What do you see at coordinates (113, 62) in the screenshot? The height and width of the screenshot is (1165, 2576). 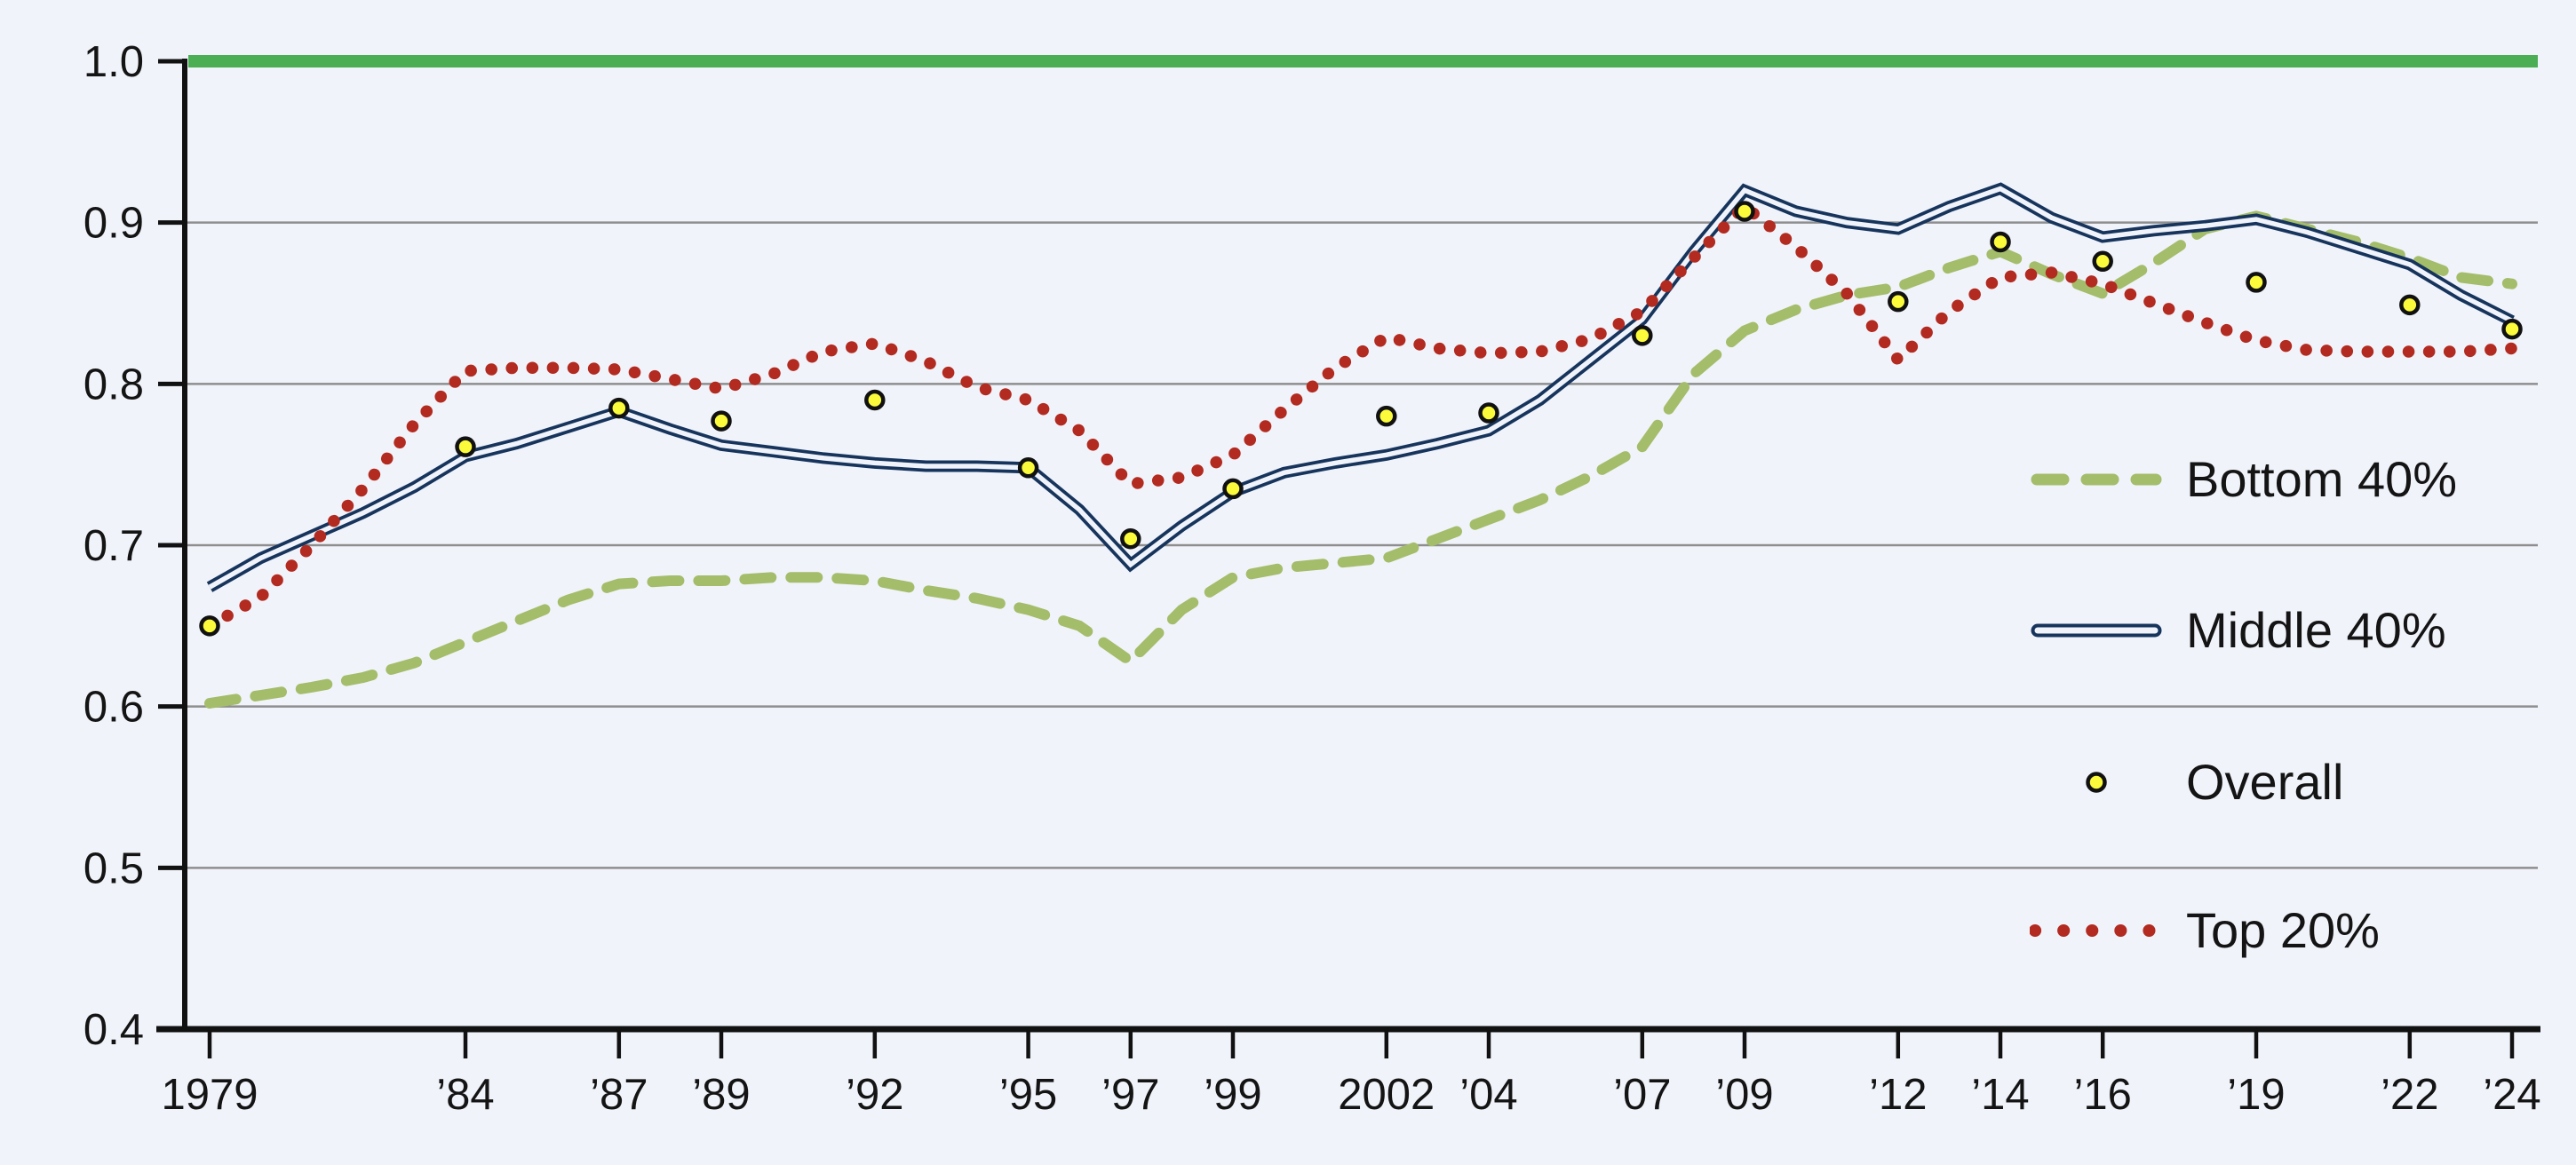 I see `y-tick-label: 1.0` at bounding box center [113, 62].